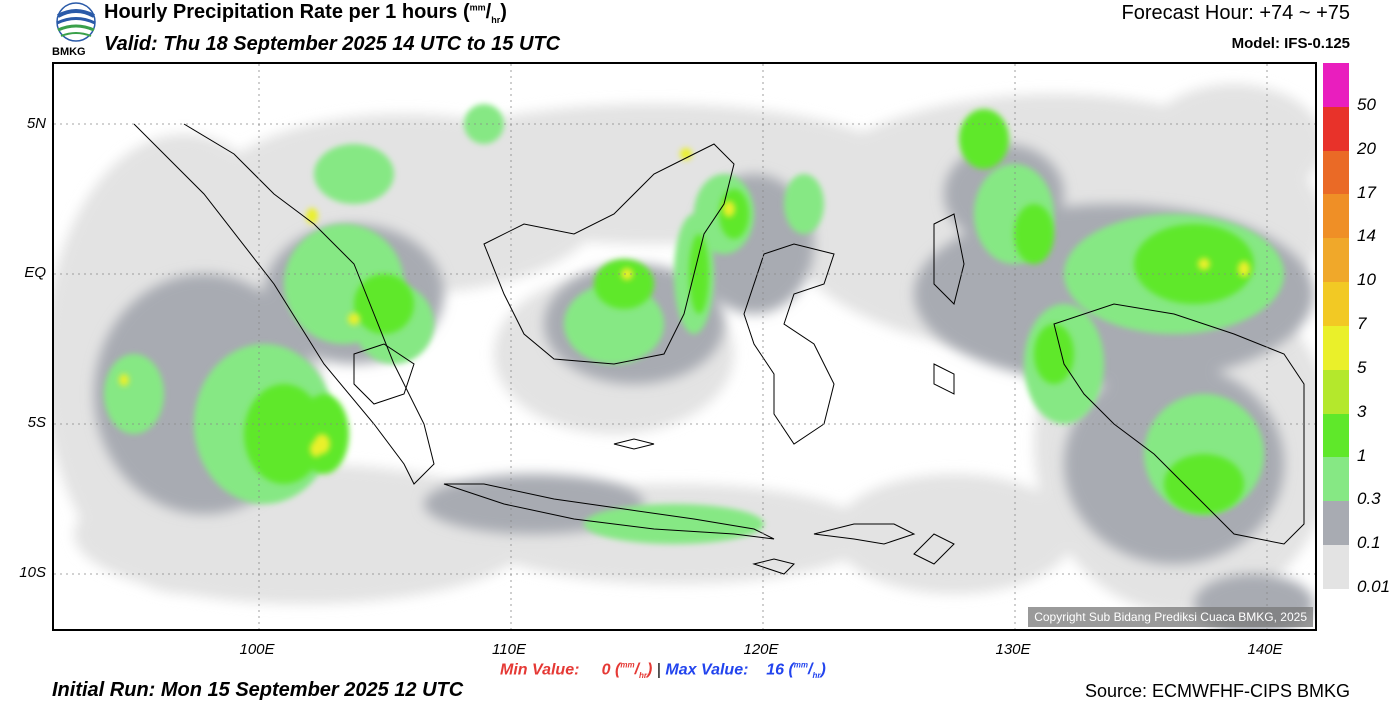 The height and width of the screenshot is (709, 1400). Describe the element at coordinates (36, 123) in the screenshot. I see `y-label-5n: 5N` at that location.